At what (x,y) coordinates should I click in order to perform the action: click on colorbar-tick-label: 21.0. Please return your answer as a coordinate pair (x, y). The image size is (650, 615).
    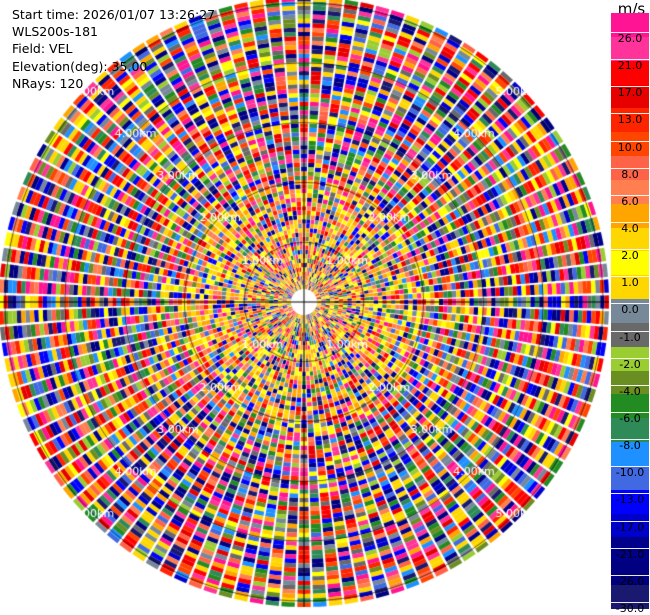
    Looking at the image, I should click on (630, 66).